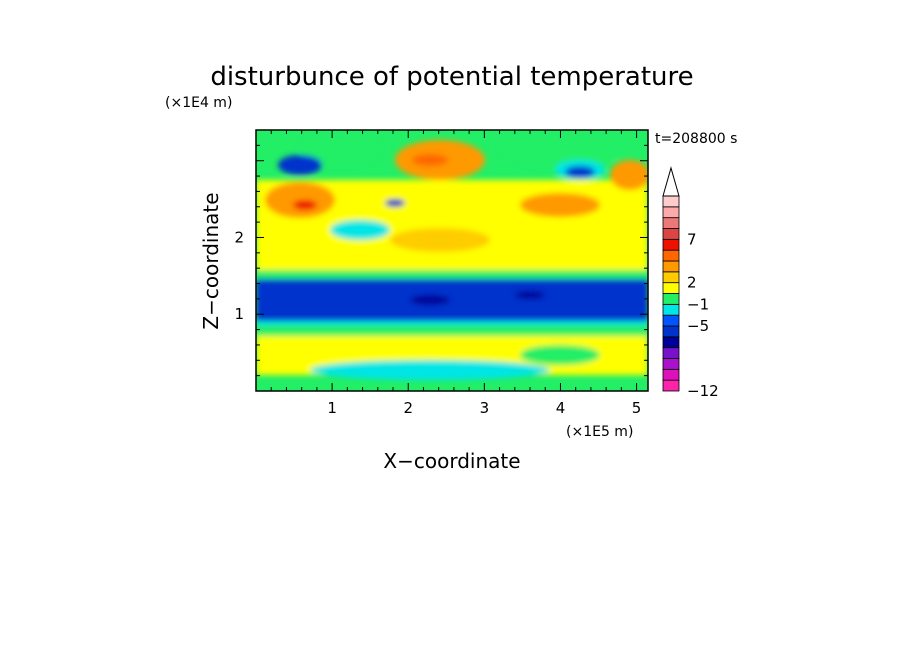 This screenshot has height=654, width=904. I want to click on x-tick-label: 5, so click(637, 408).